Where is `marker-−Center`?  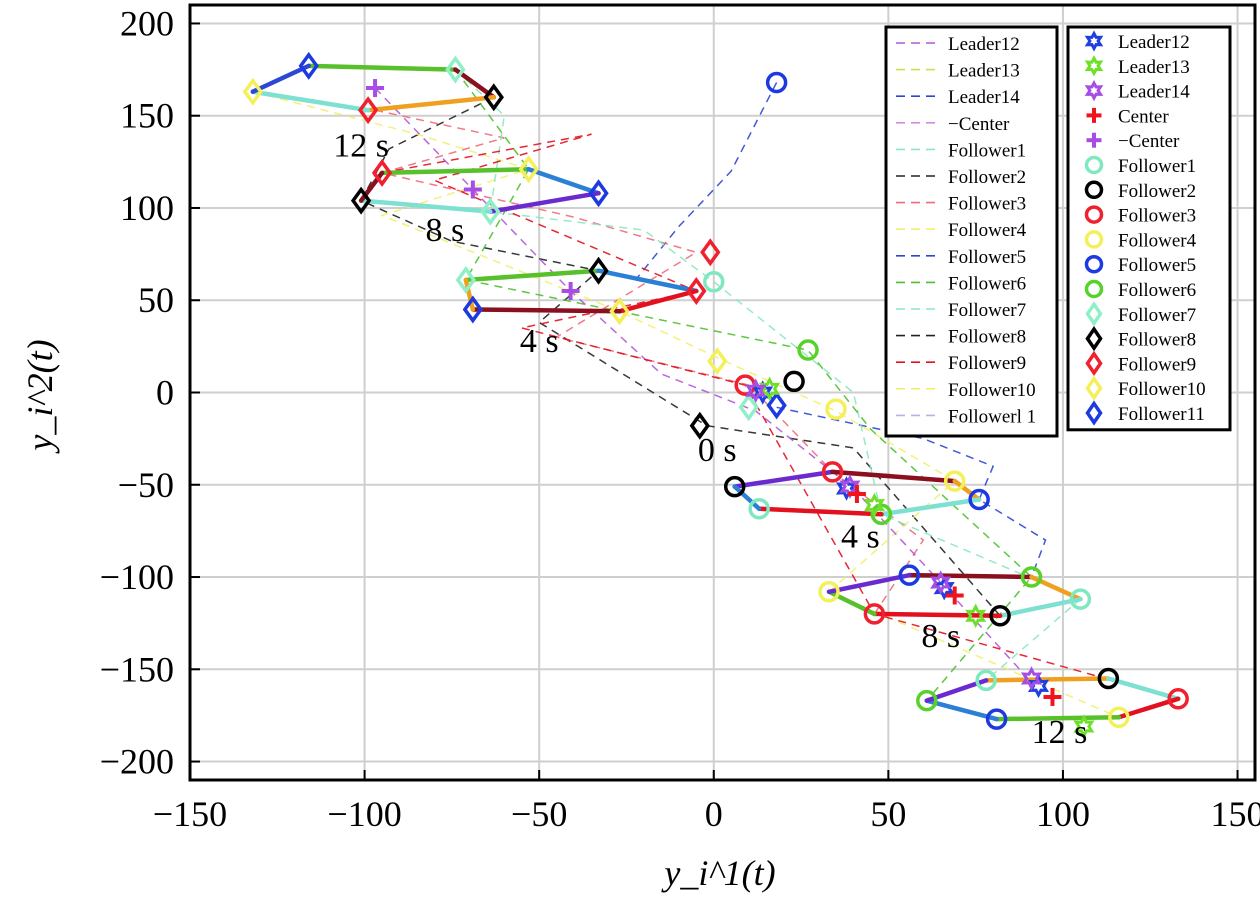
marker-−Center is located at coordinates (472, 189).